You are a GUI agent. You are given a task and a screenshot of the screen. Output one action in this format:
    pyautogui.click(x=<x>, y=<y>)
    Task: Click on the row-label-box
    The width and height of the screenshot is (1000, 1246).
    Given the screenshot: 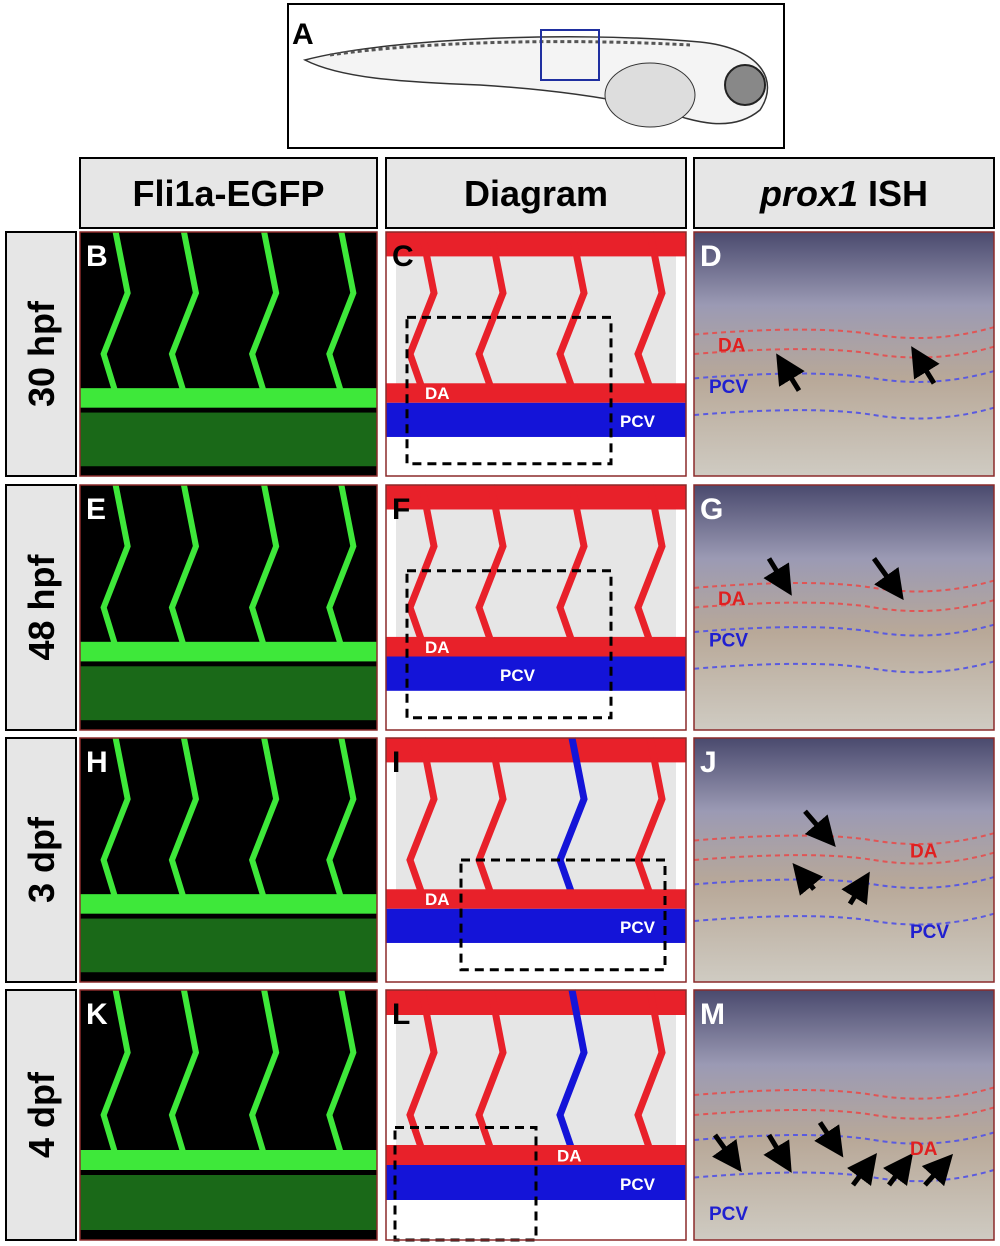 What is the action you would take?
    pyautogui.click(x=41, y=860)
    